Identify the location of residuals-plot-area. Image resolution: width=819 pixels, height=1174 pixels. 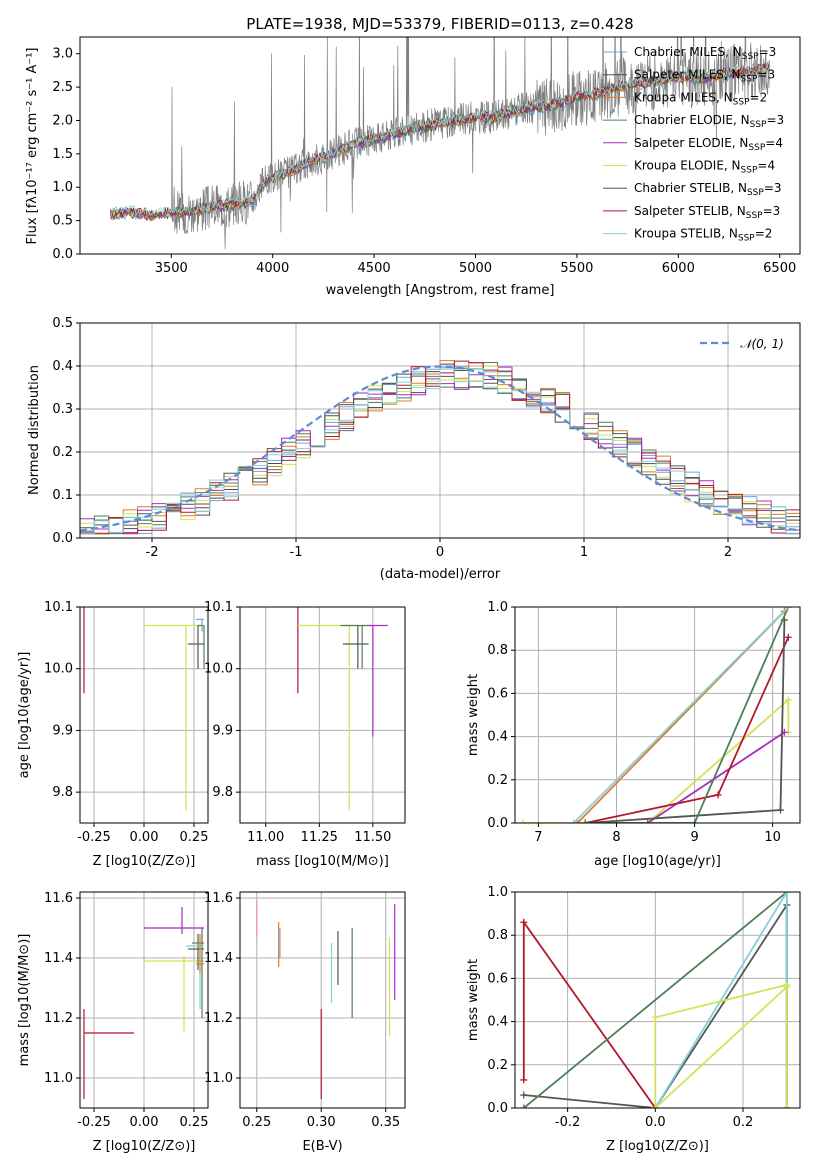
(440, 447).